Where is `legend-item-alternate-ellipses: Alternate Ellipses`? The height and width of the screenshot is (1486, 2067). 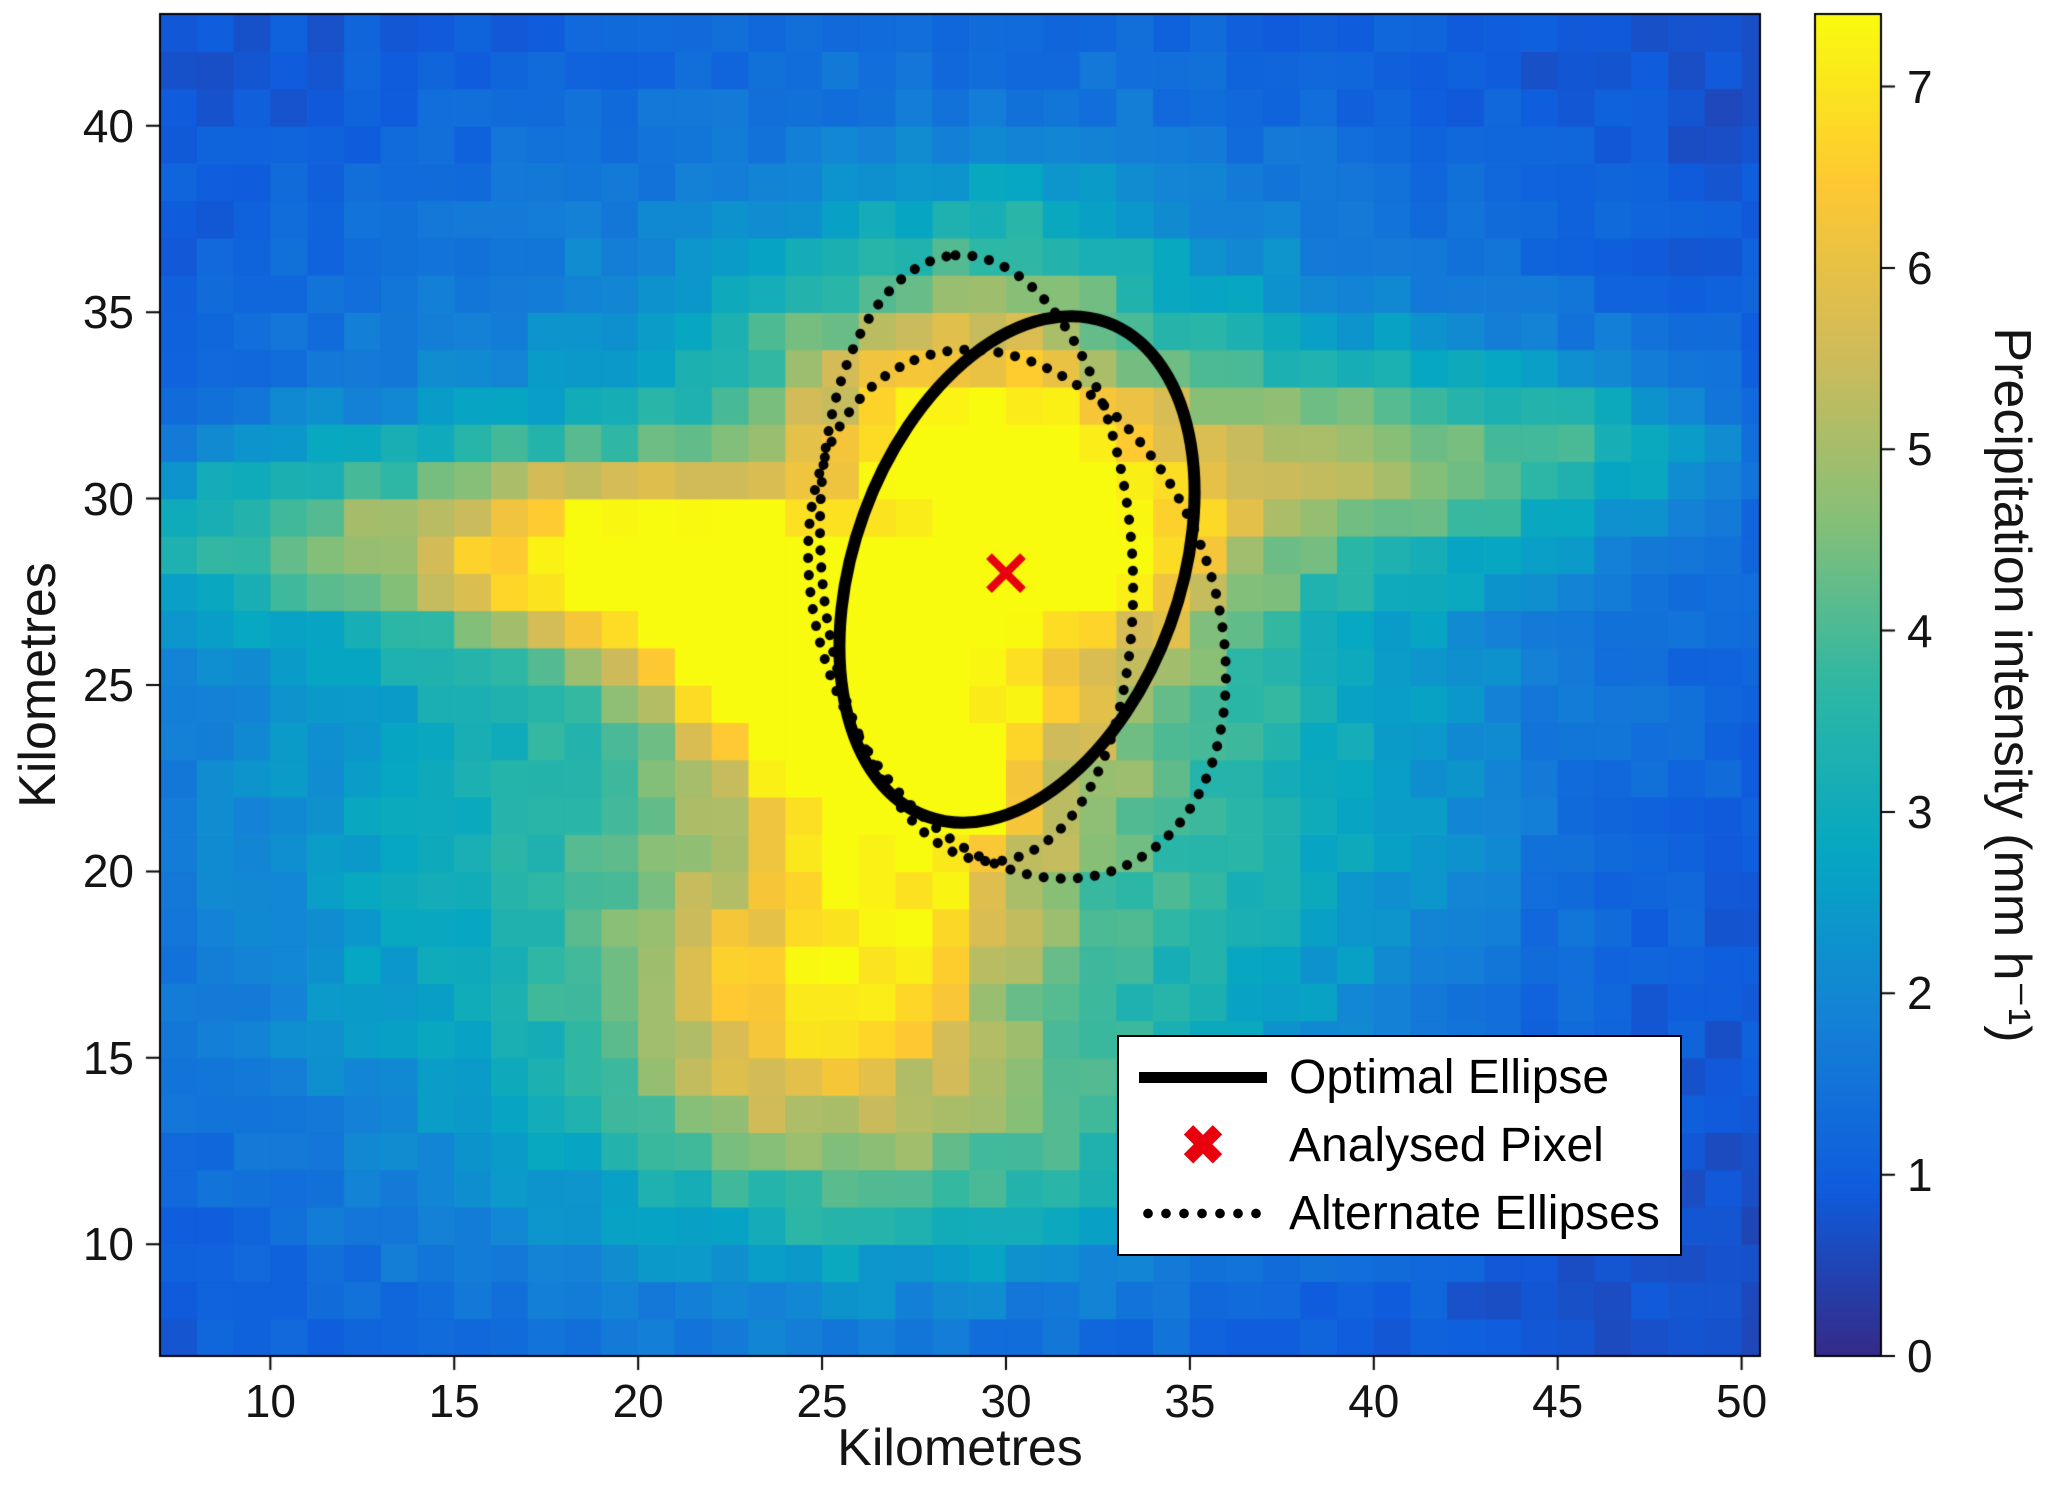
legend-item-alternate-ellipses: Alternate Ellipses is located at coordinates (1399, 1214).